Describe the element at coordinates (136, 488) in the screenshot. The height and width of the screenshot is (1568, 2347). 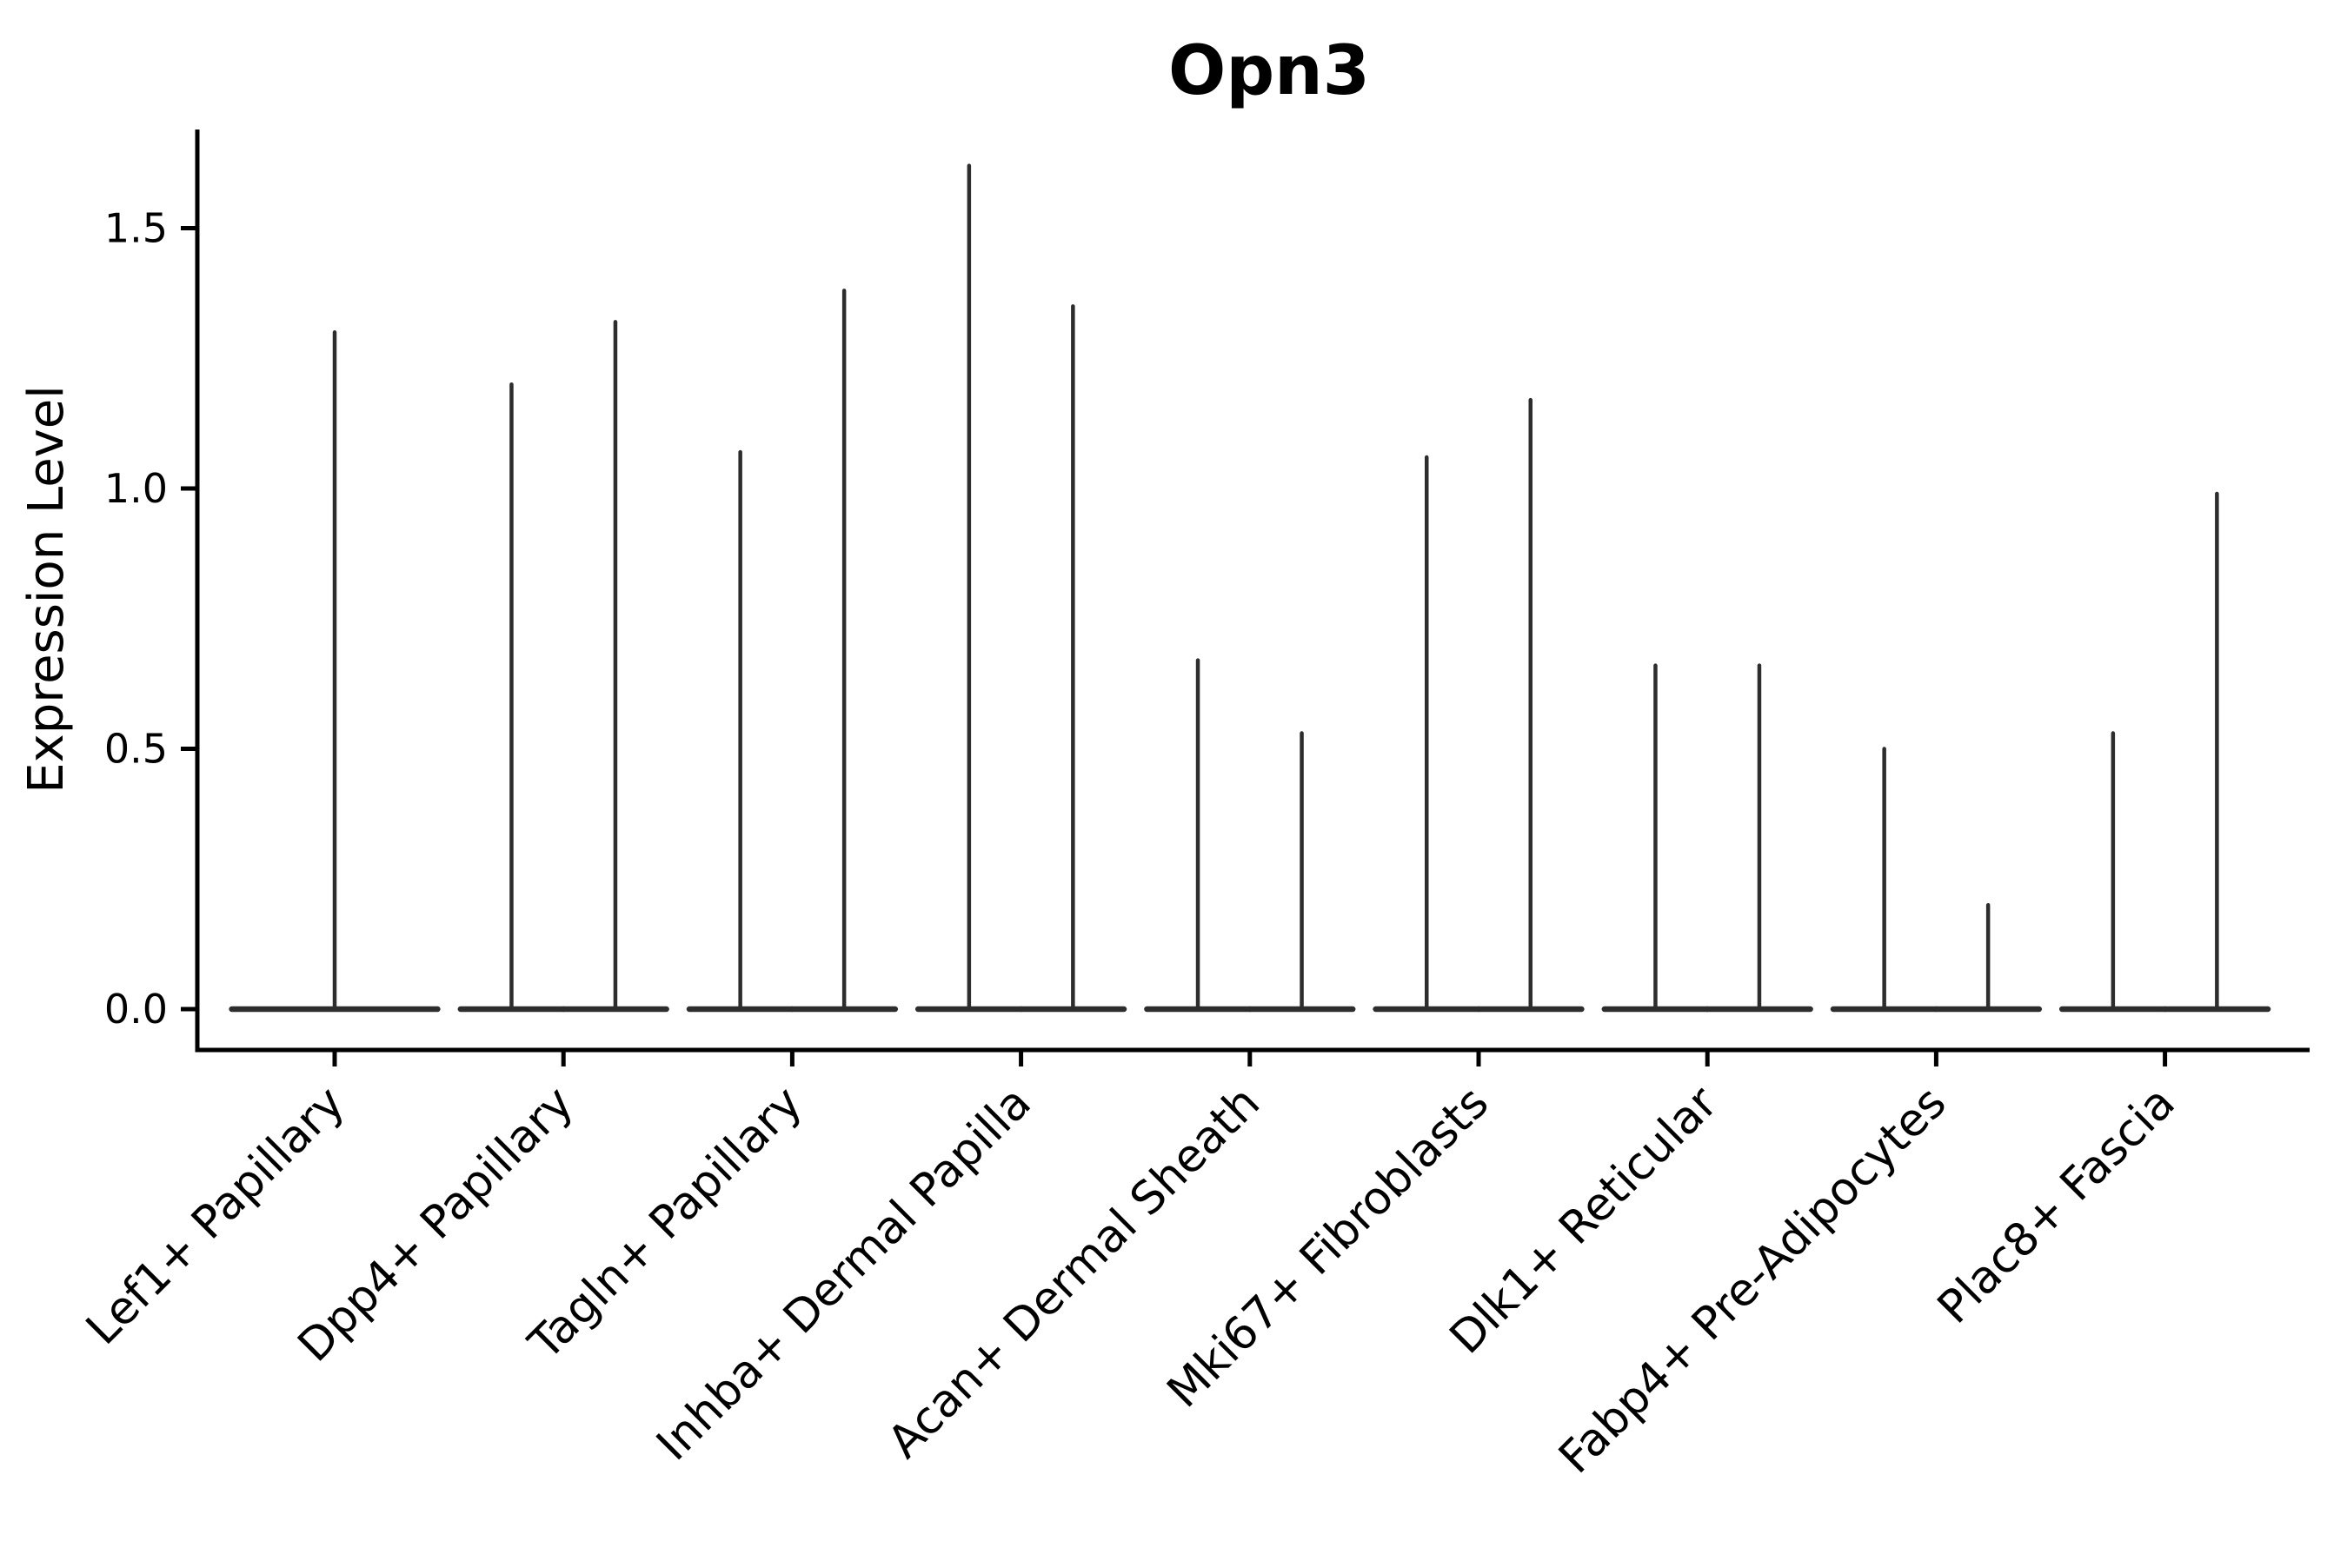
I see `y-tick-label: 1.0` at that location.